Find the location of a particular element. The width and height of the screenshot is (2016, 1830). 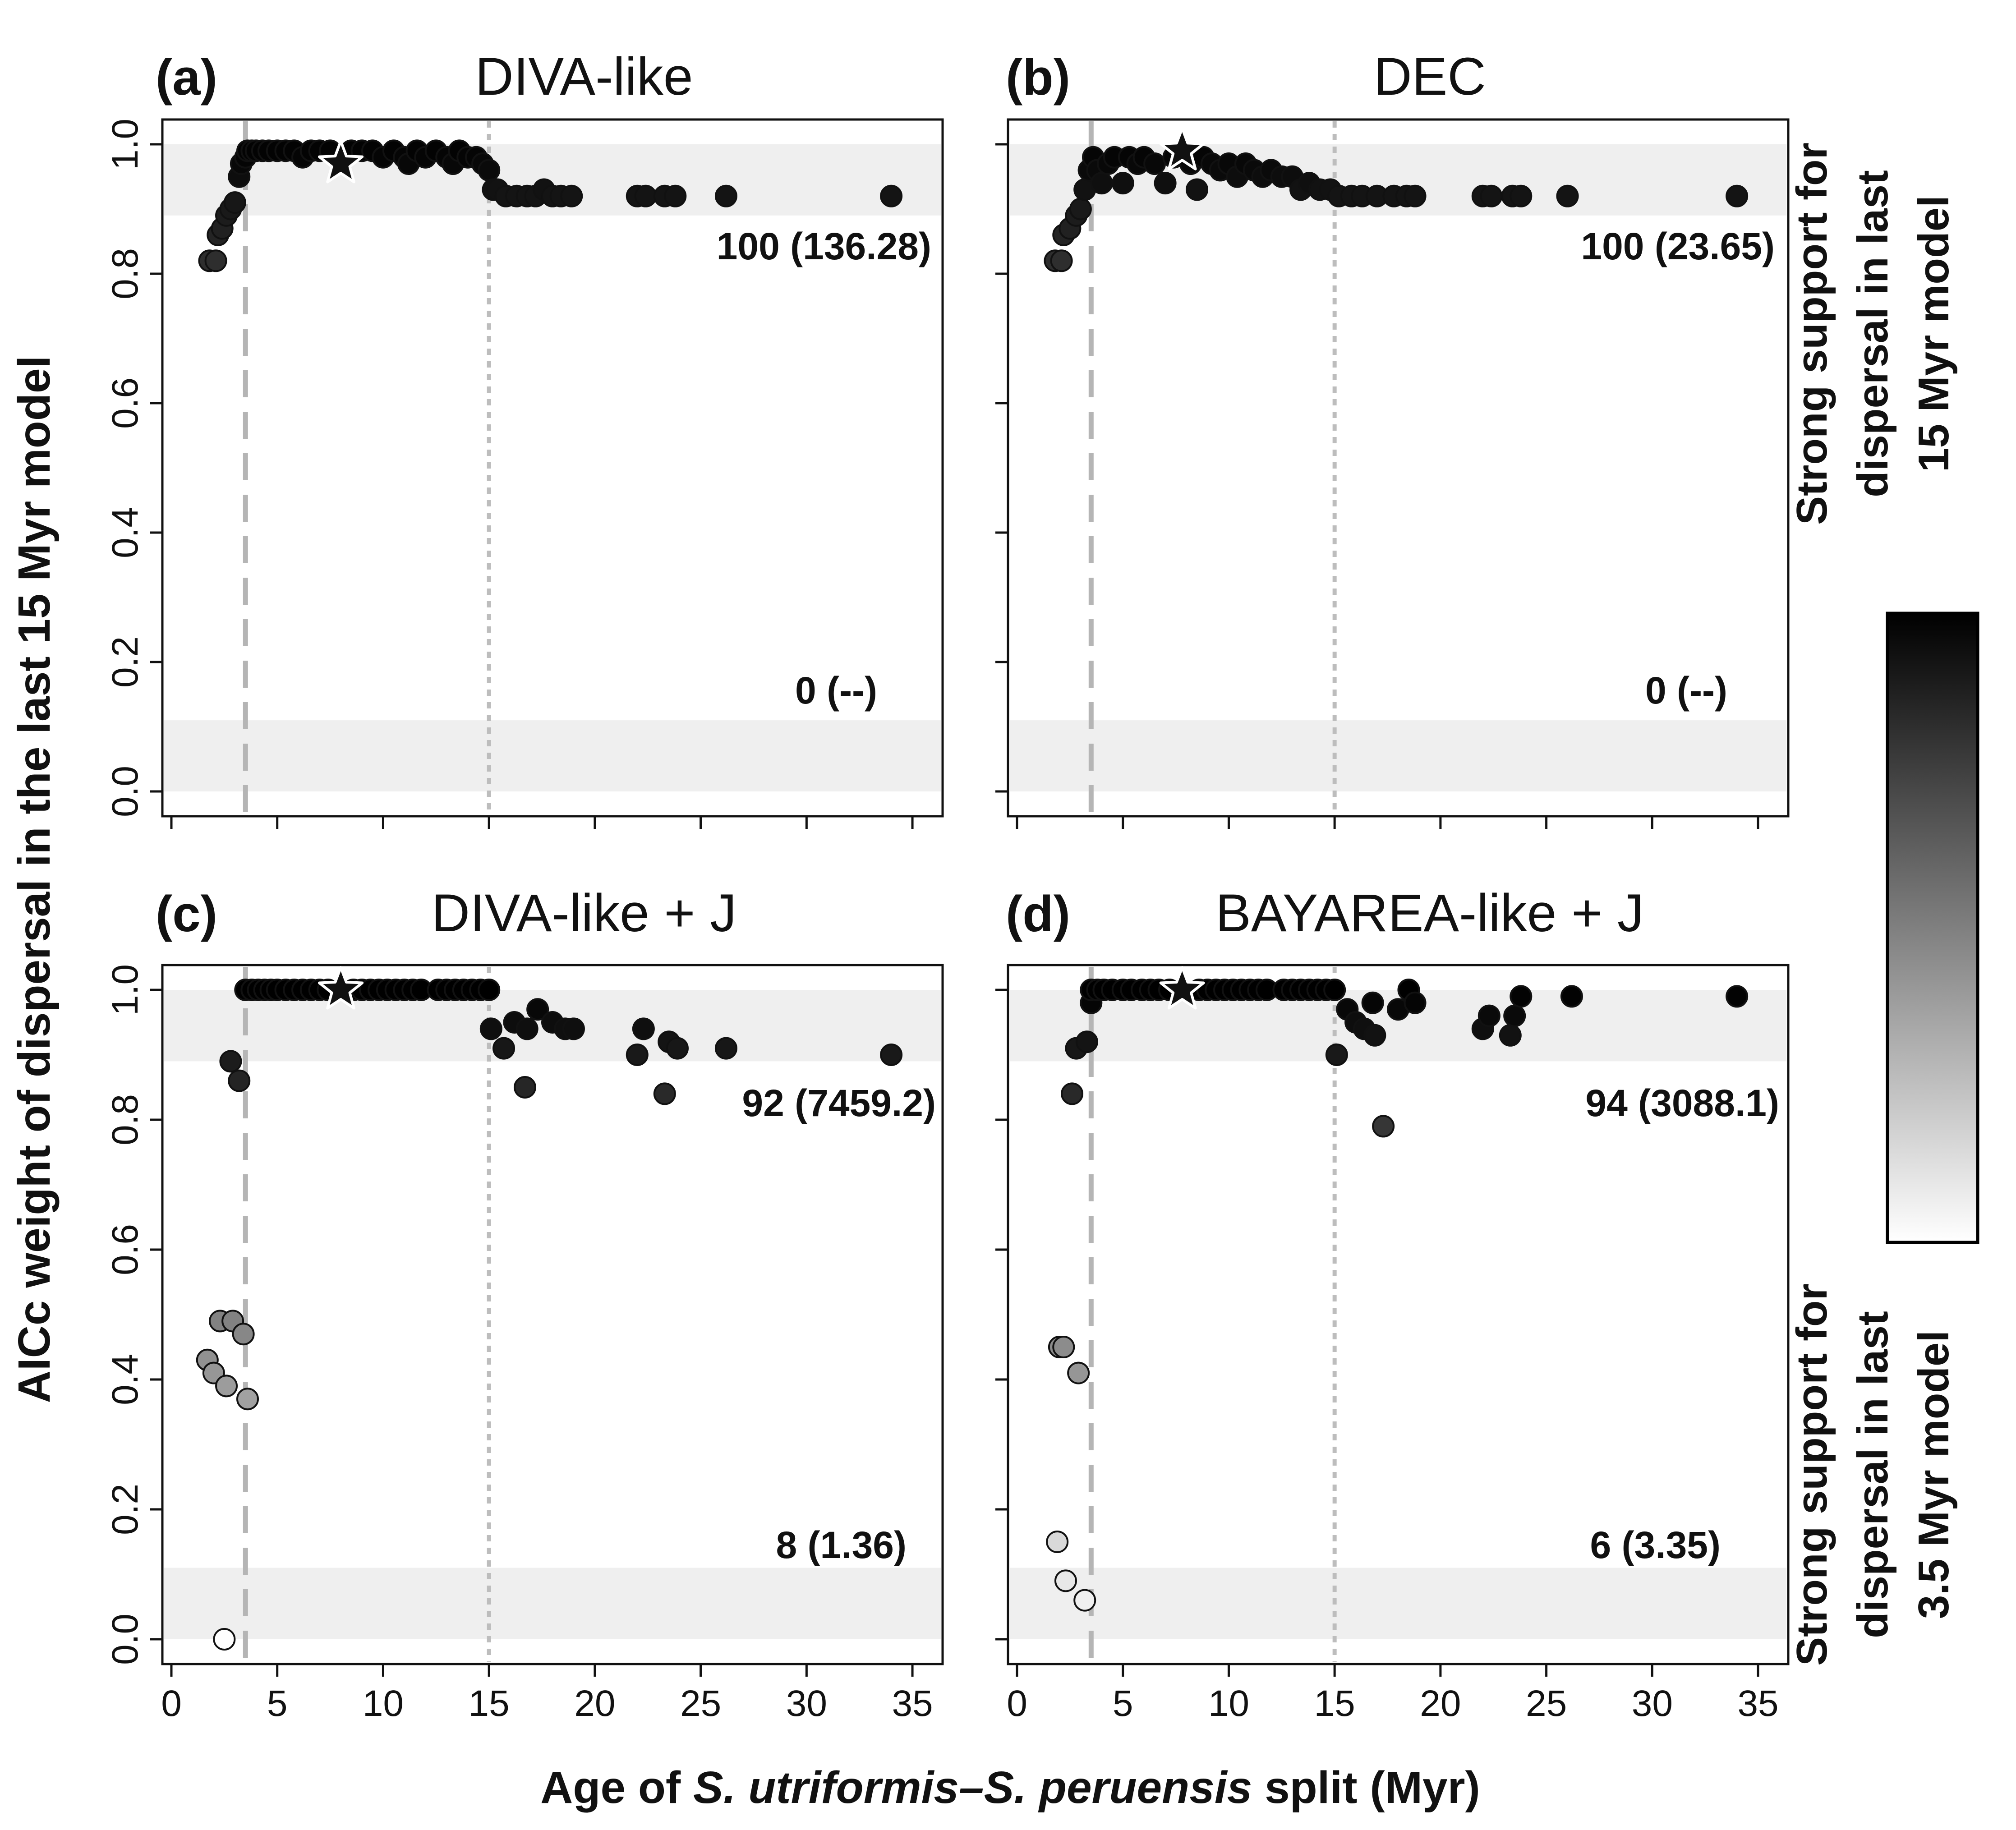

count-top-label: 100 (23.65) is located at coordinates (1678, 246).